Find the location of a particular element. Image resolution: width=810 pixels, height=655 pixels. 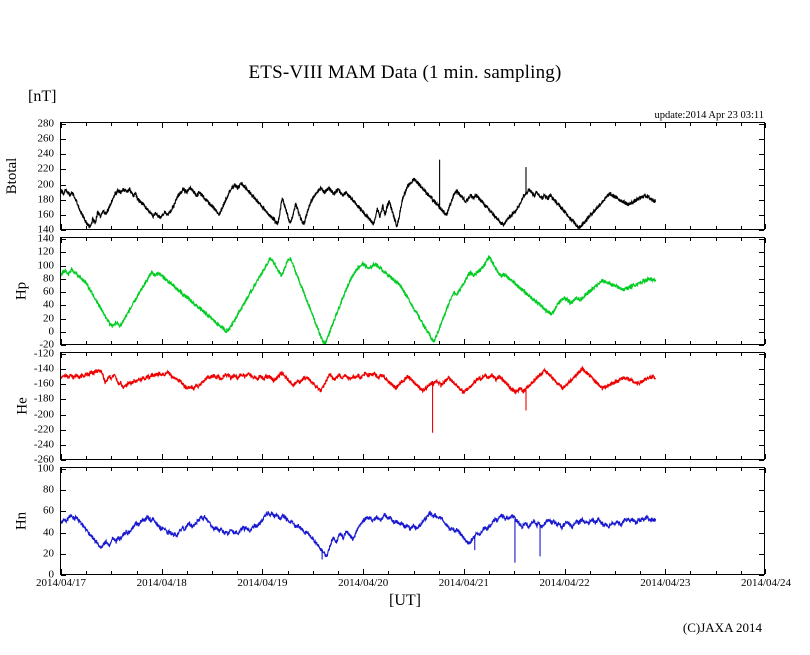

series-line-he is located at coordinates (359, 380).